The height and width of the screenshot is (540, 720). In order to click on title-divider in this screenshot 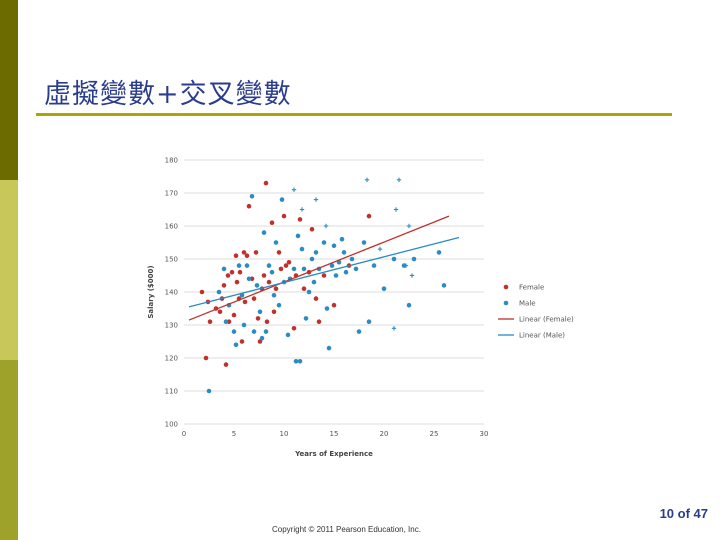, I will do `click(354, 114)`.